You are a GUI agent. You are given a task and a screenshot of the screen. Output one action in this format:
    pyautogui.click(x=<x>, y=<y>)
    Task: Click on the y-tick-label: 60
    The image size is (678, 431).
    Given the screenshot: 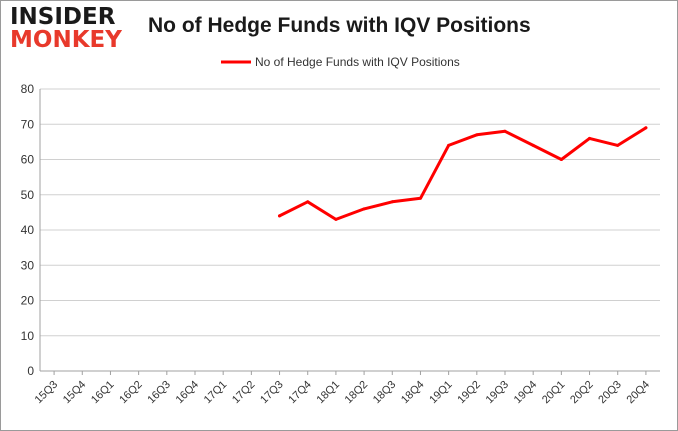 What is the action you would take?
    pyautogui.click(x=28, y=160)
    